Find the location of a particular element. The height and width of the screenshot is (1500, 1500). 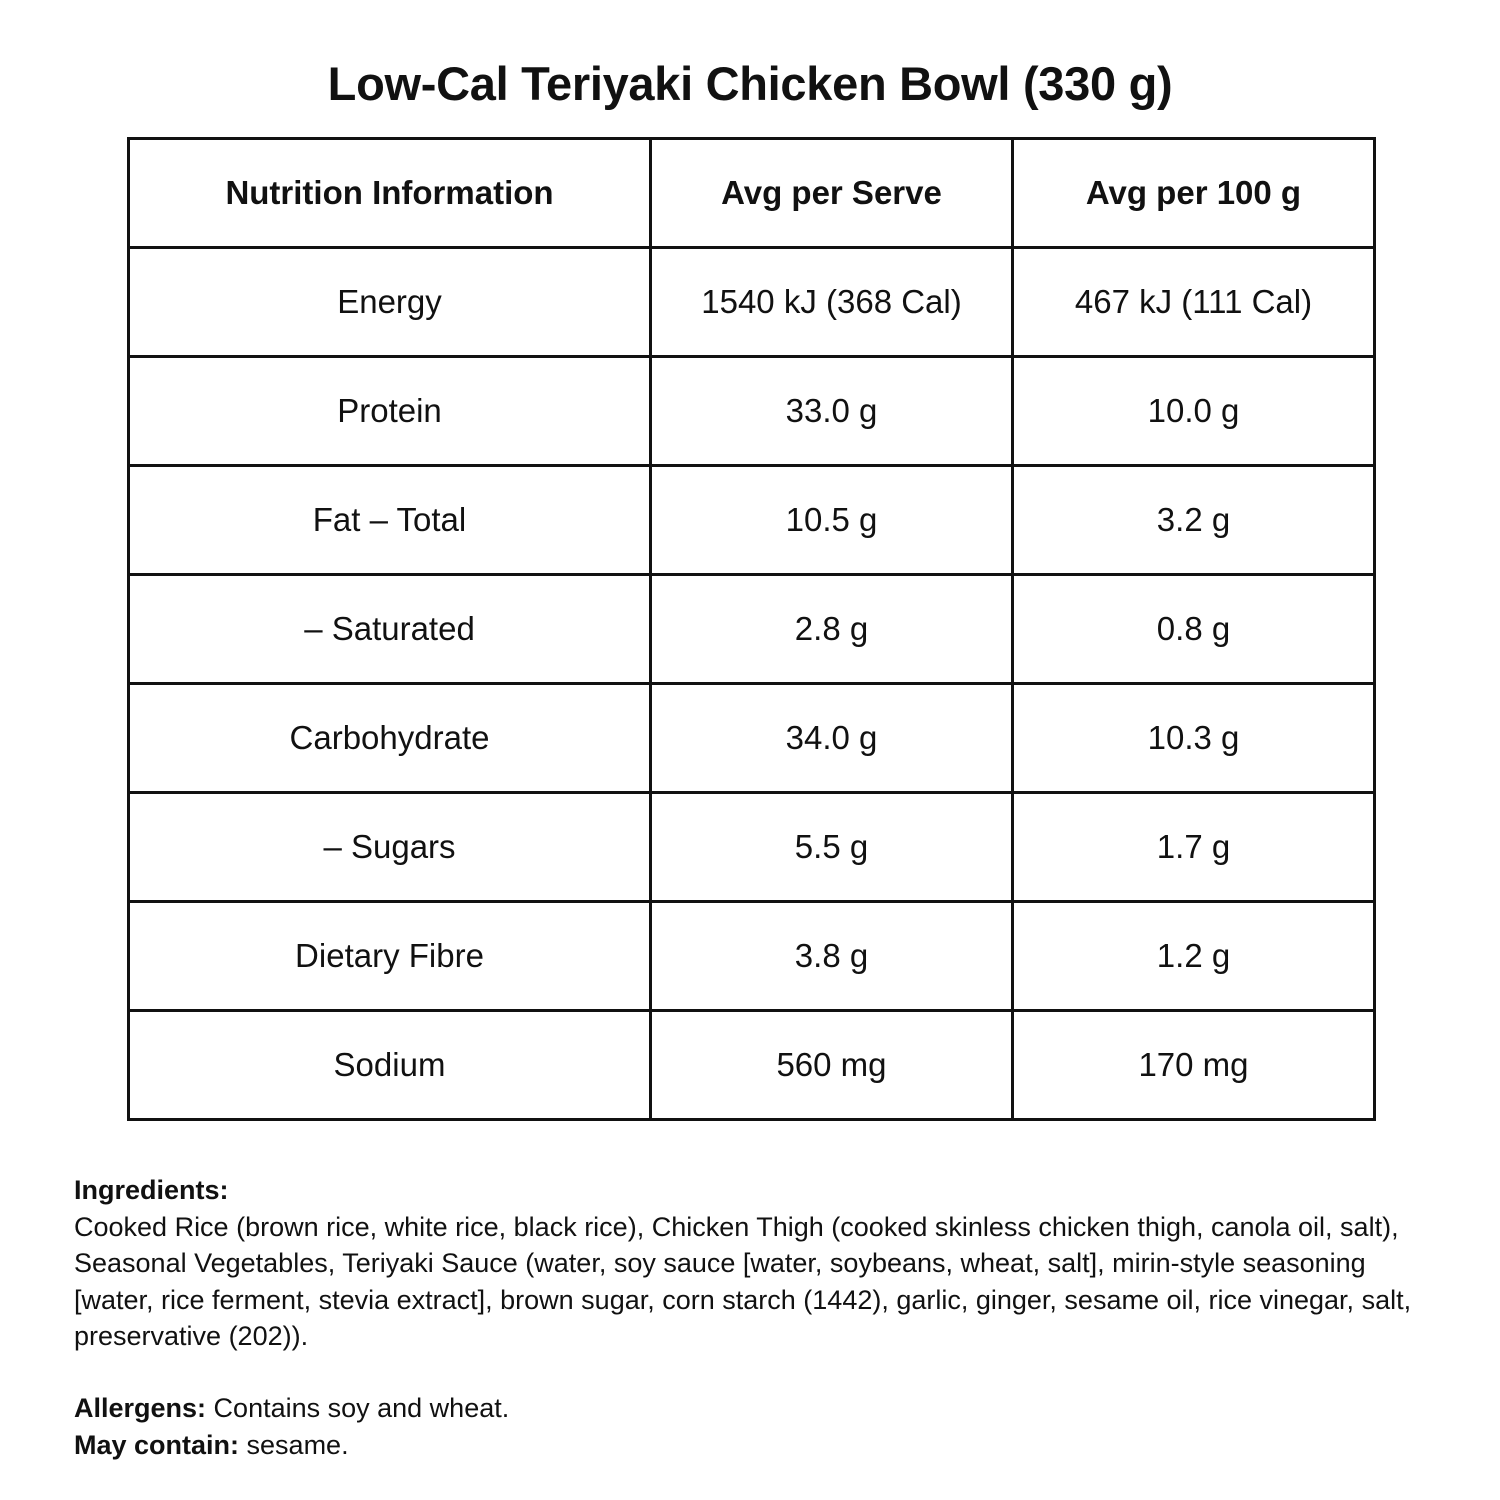

table-row: Carbohydrate 34.0 g 10.3 g is located at coordinates (751, 738).